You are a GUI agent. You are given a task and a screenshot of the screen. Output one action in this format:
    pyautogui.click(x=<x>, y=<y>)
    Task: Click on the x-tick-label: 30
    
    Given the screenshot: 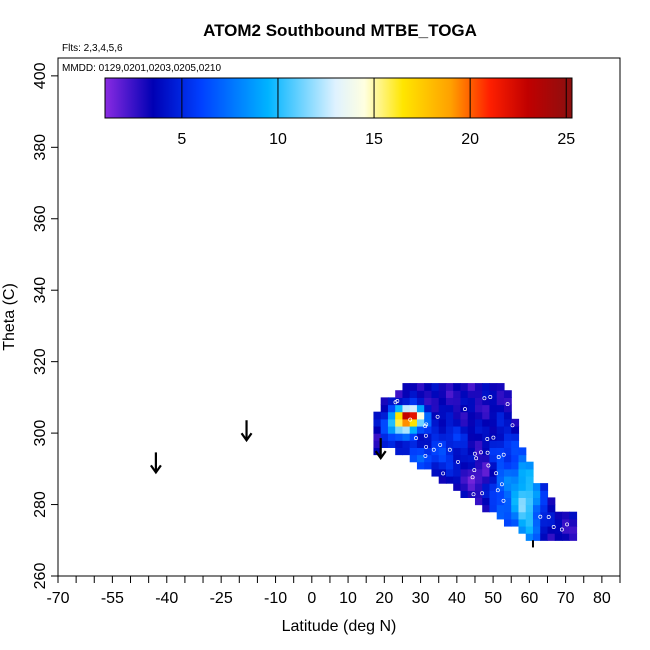 What is the action you would take?
    pyautogui.click(x=421, y=598)
    